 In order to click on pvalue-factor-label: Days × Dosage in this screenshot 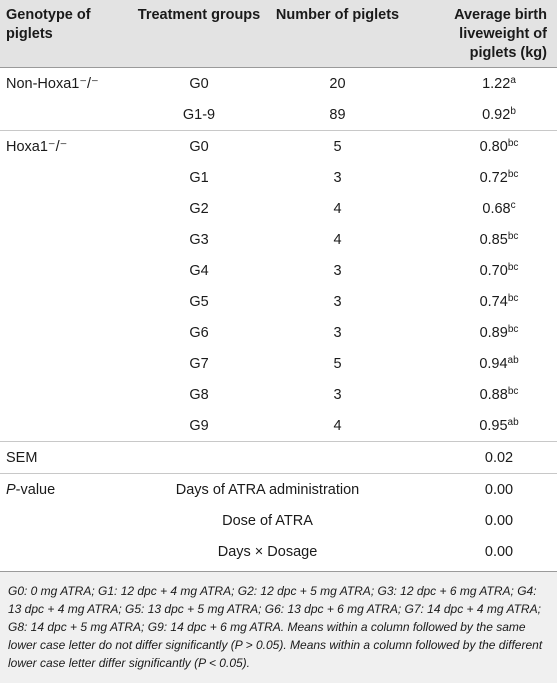, I will do `click(267, 551)`.